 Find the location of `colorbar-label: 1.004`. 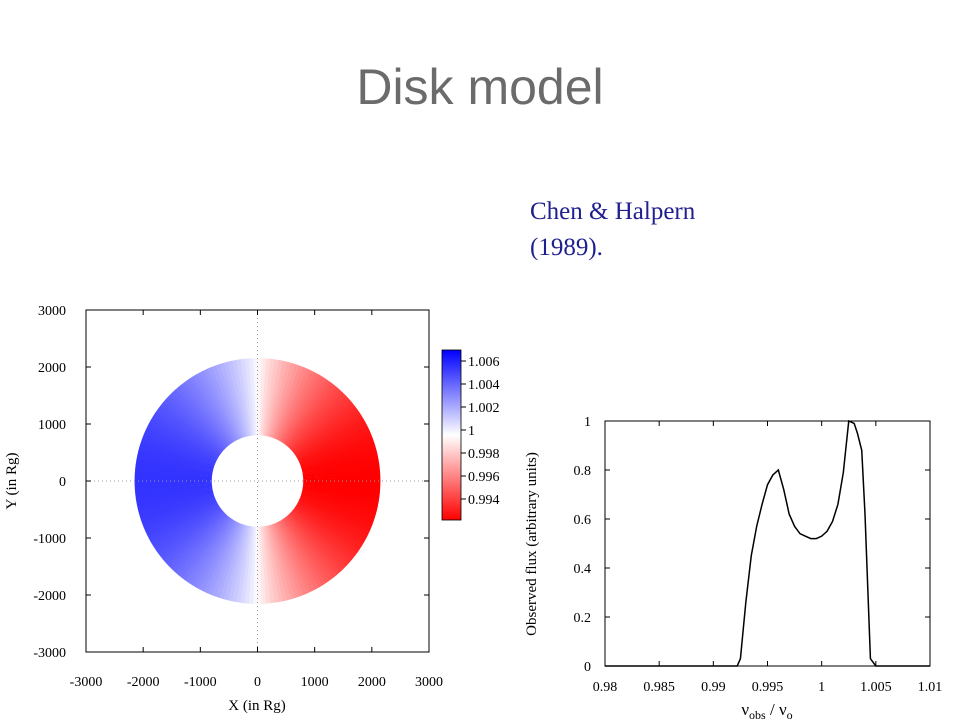

colorbar-label: 1.004 is located at coordinates (484, 385).